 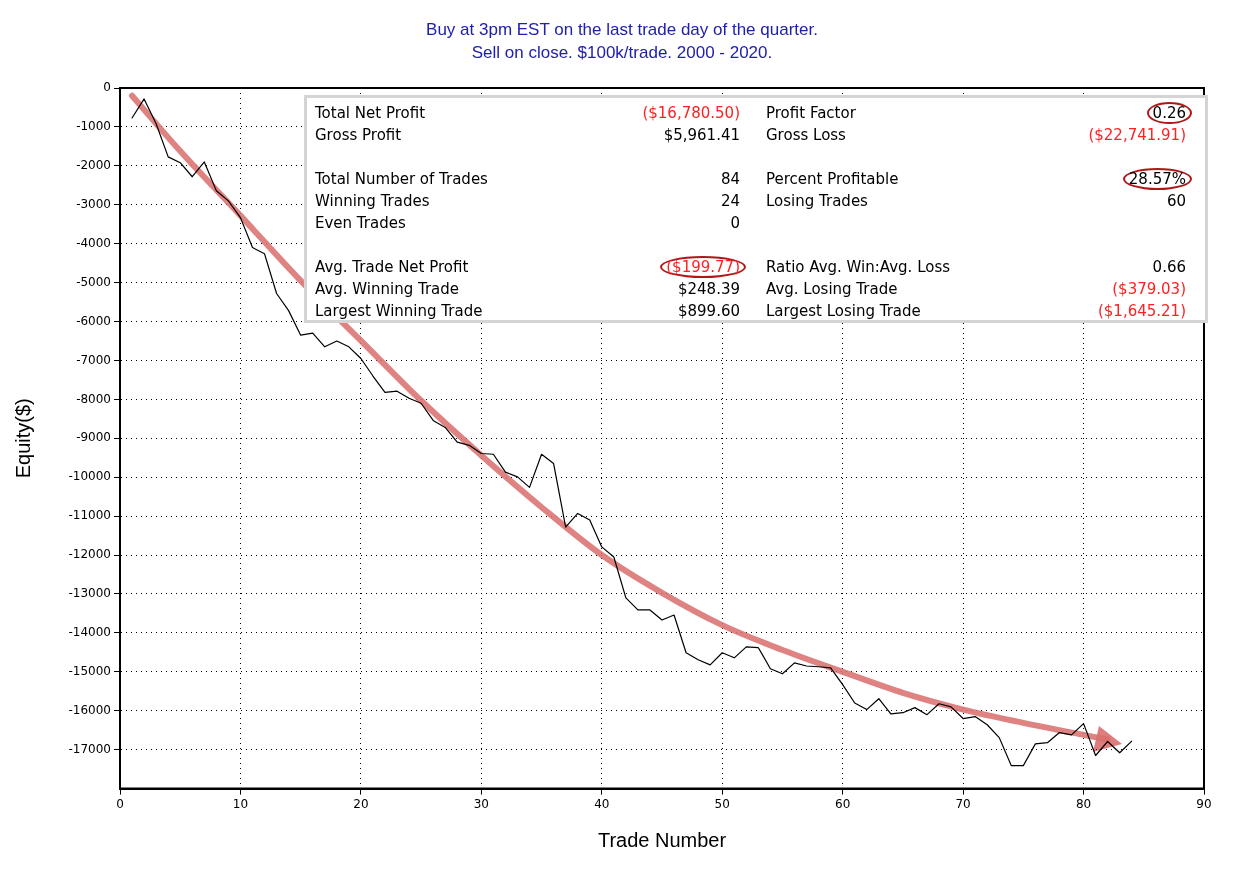 What do you see at coordinates (93, 164) in the screenshot?
I see `y-tick-label: -2000` at bounding box center [93, 164].